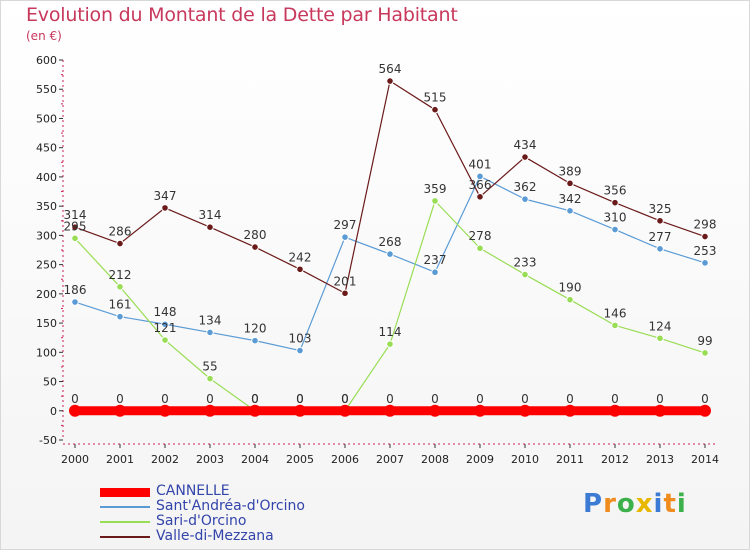 This screenshot has width=750, height=550. I want to click on x-tick-label: 2014, so click(705, 459).